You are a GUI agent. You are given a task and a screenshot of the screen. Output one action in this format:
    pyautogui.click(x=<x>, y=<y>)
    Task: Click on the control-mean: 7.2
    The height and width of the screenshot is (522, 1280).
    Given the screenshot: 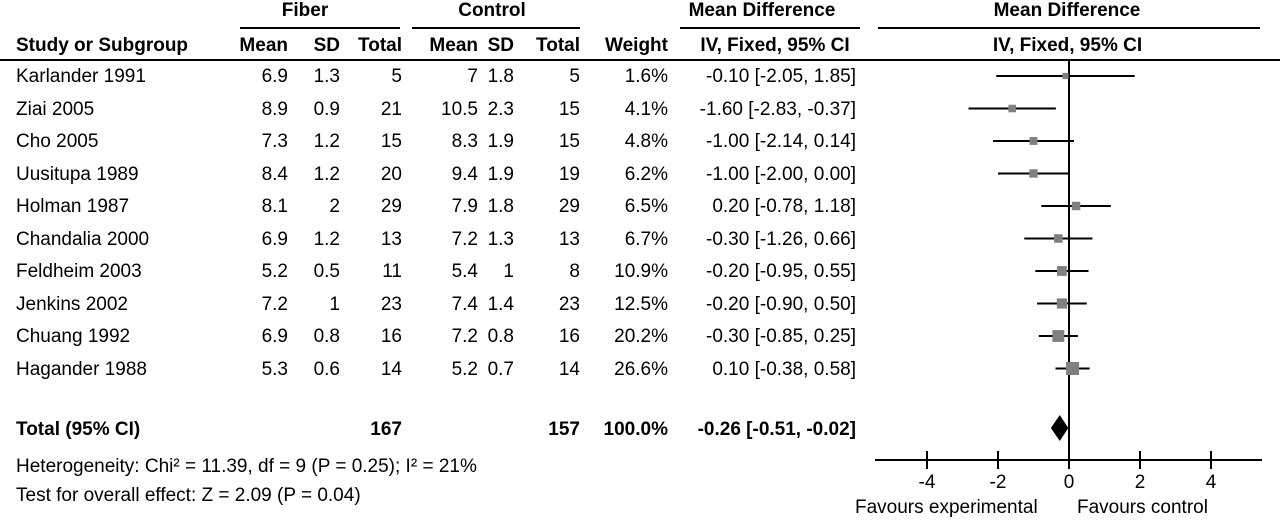 What is the action you would take?
    pyautogui.click(x=464, y=336)
    